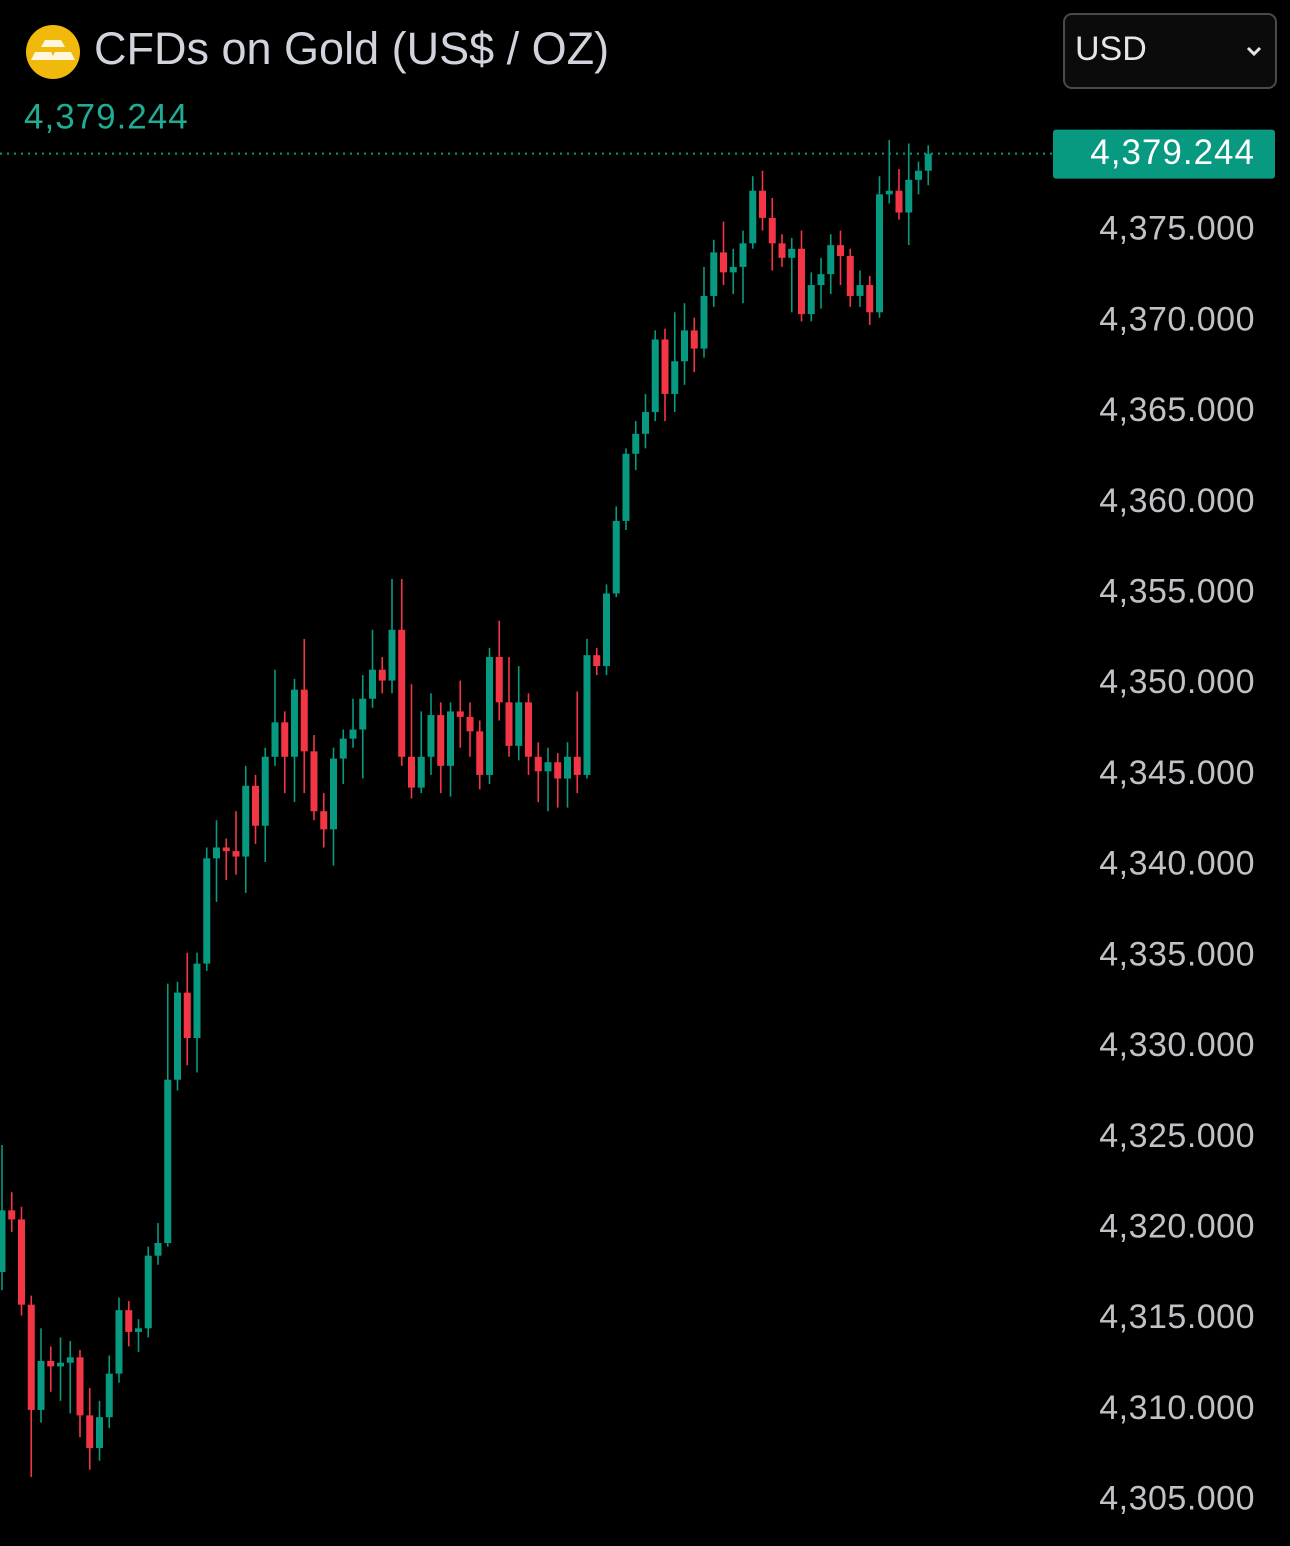 This screenshot has width=1290, height=1546. Describe the element at coordinates (1177, 1136) in the screenshot. I see `y-tick-label: 4,325.000` at that location.